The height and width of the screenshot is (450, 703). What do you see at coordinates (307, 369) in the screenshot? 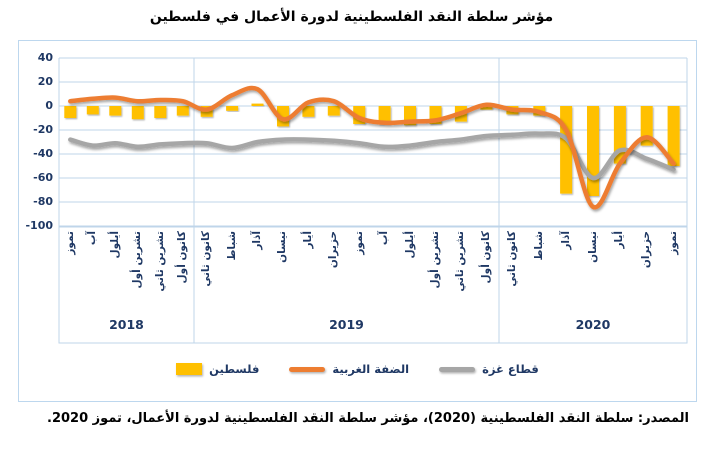
I see `west-bank-line-swatch` at bounding box center [307, 369].